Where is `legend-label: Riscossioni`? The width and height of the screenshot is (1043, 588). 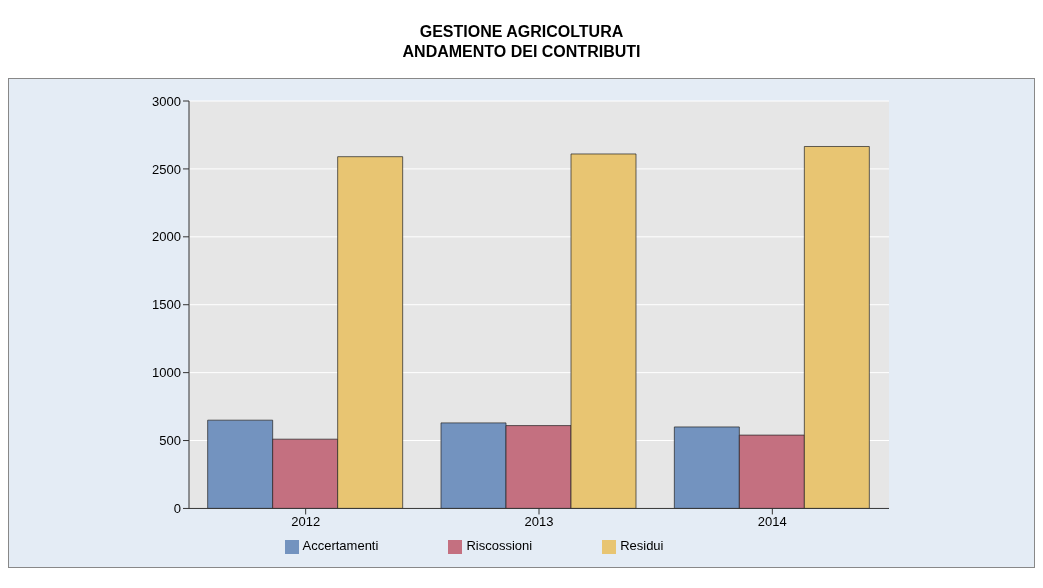
legend-label: Riscossioni is located at coordinates (499, 546).